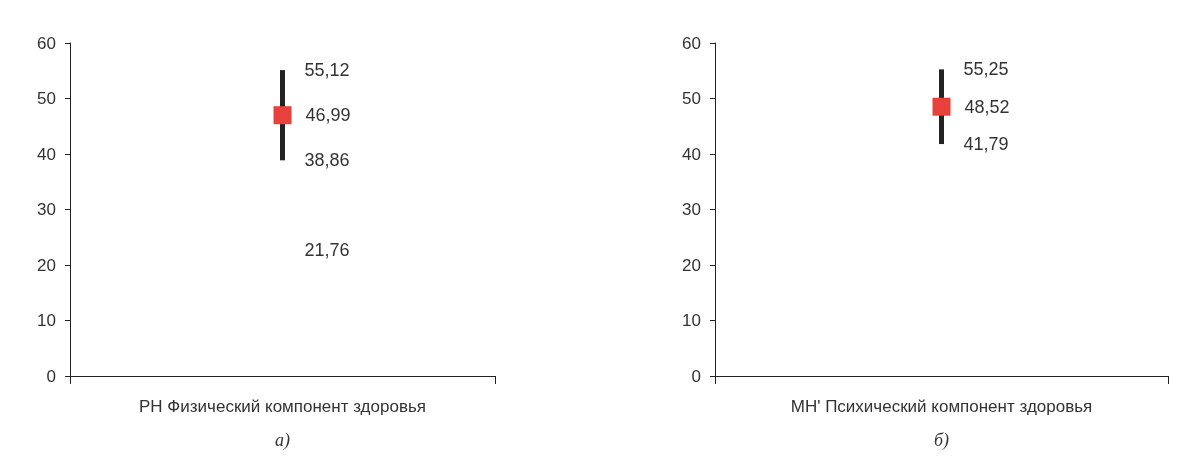 This screenshot has height=466, width=1200. I want to click on x-tick-label: PH Физический компонент здоровья, so click(282, 406).